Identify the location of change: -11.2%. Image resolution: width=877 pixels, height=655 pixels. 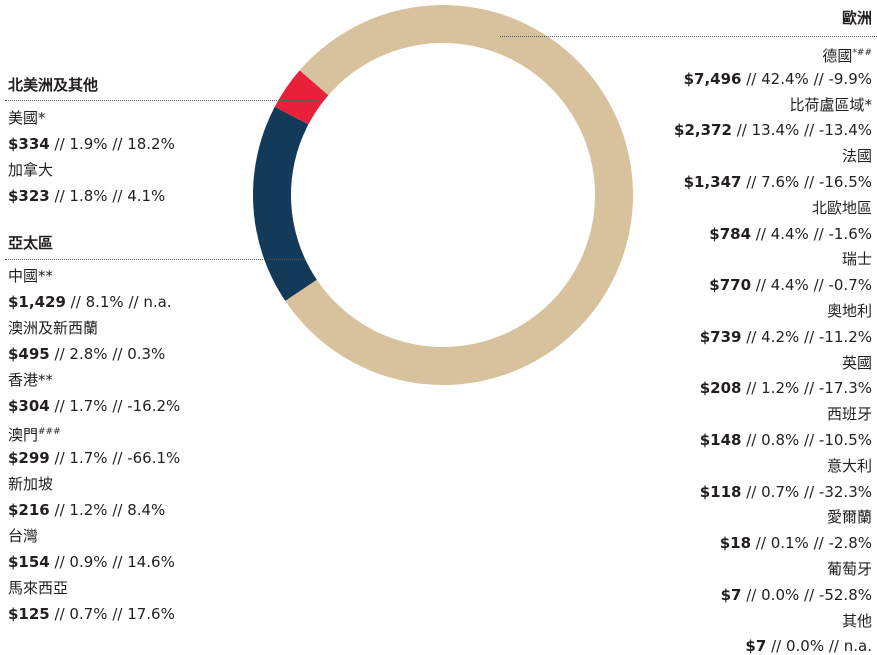
(845, 336).